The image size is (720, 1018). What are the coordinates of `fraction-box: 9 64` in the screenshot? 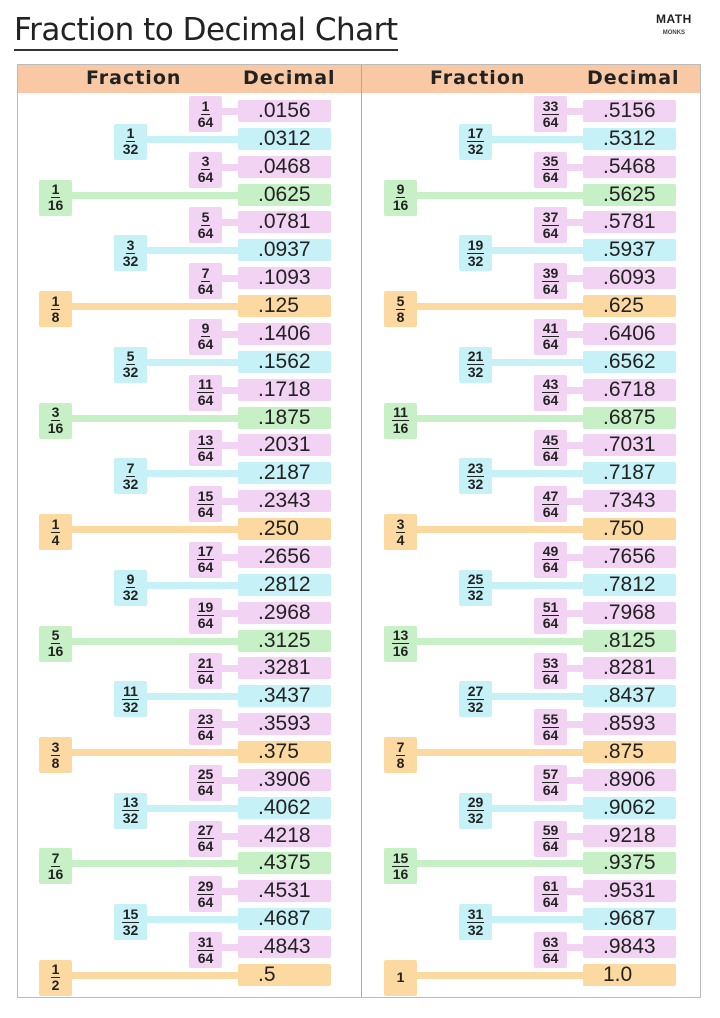 It's located at (205, 336).